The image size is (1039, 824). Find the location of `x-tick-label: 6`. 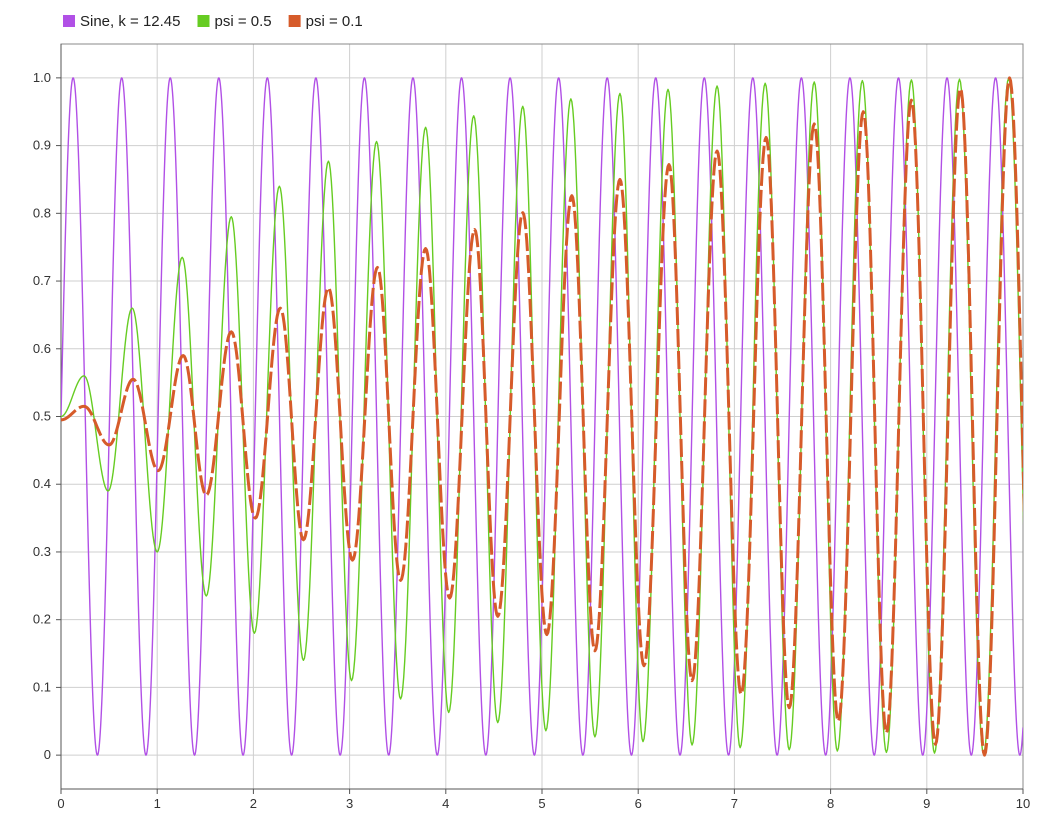

x-tick-label: 6 is located at coordinates (638, 803).